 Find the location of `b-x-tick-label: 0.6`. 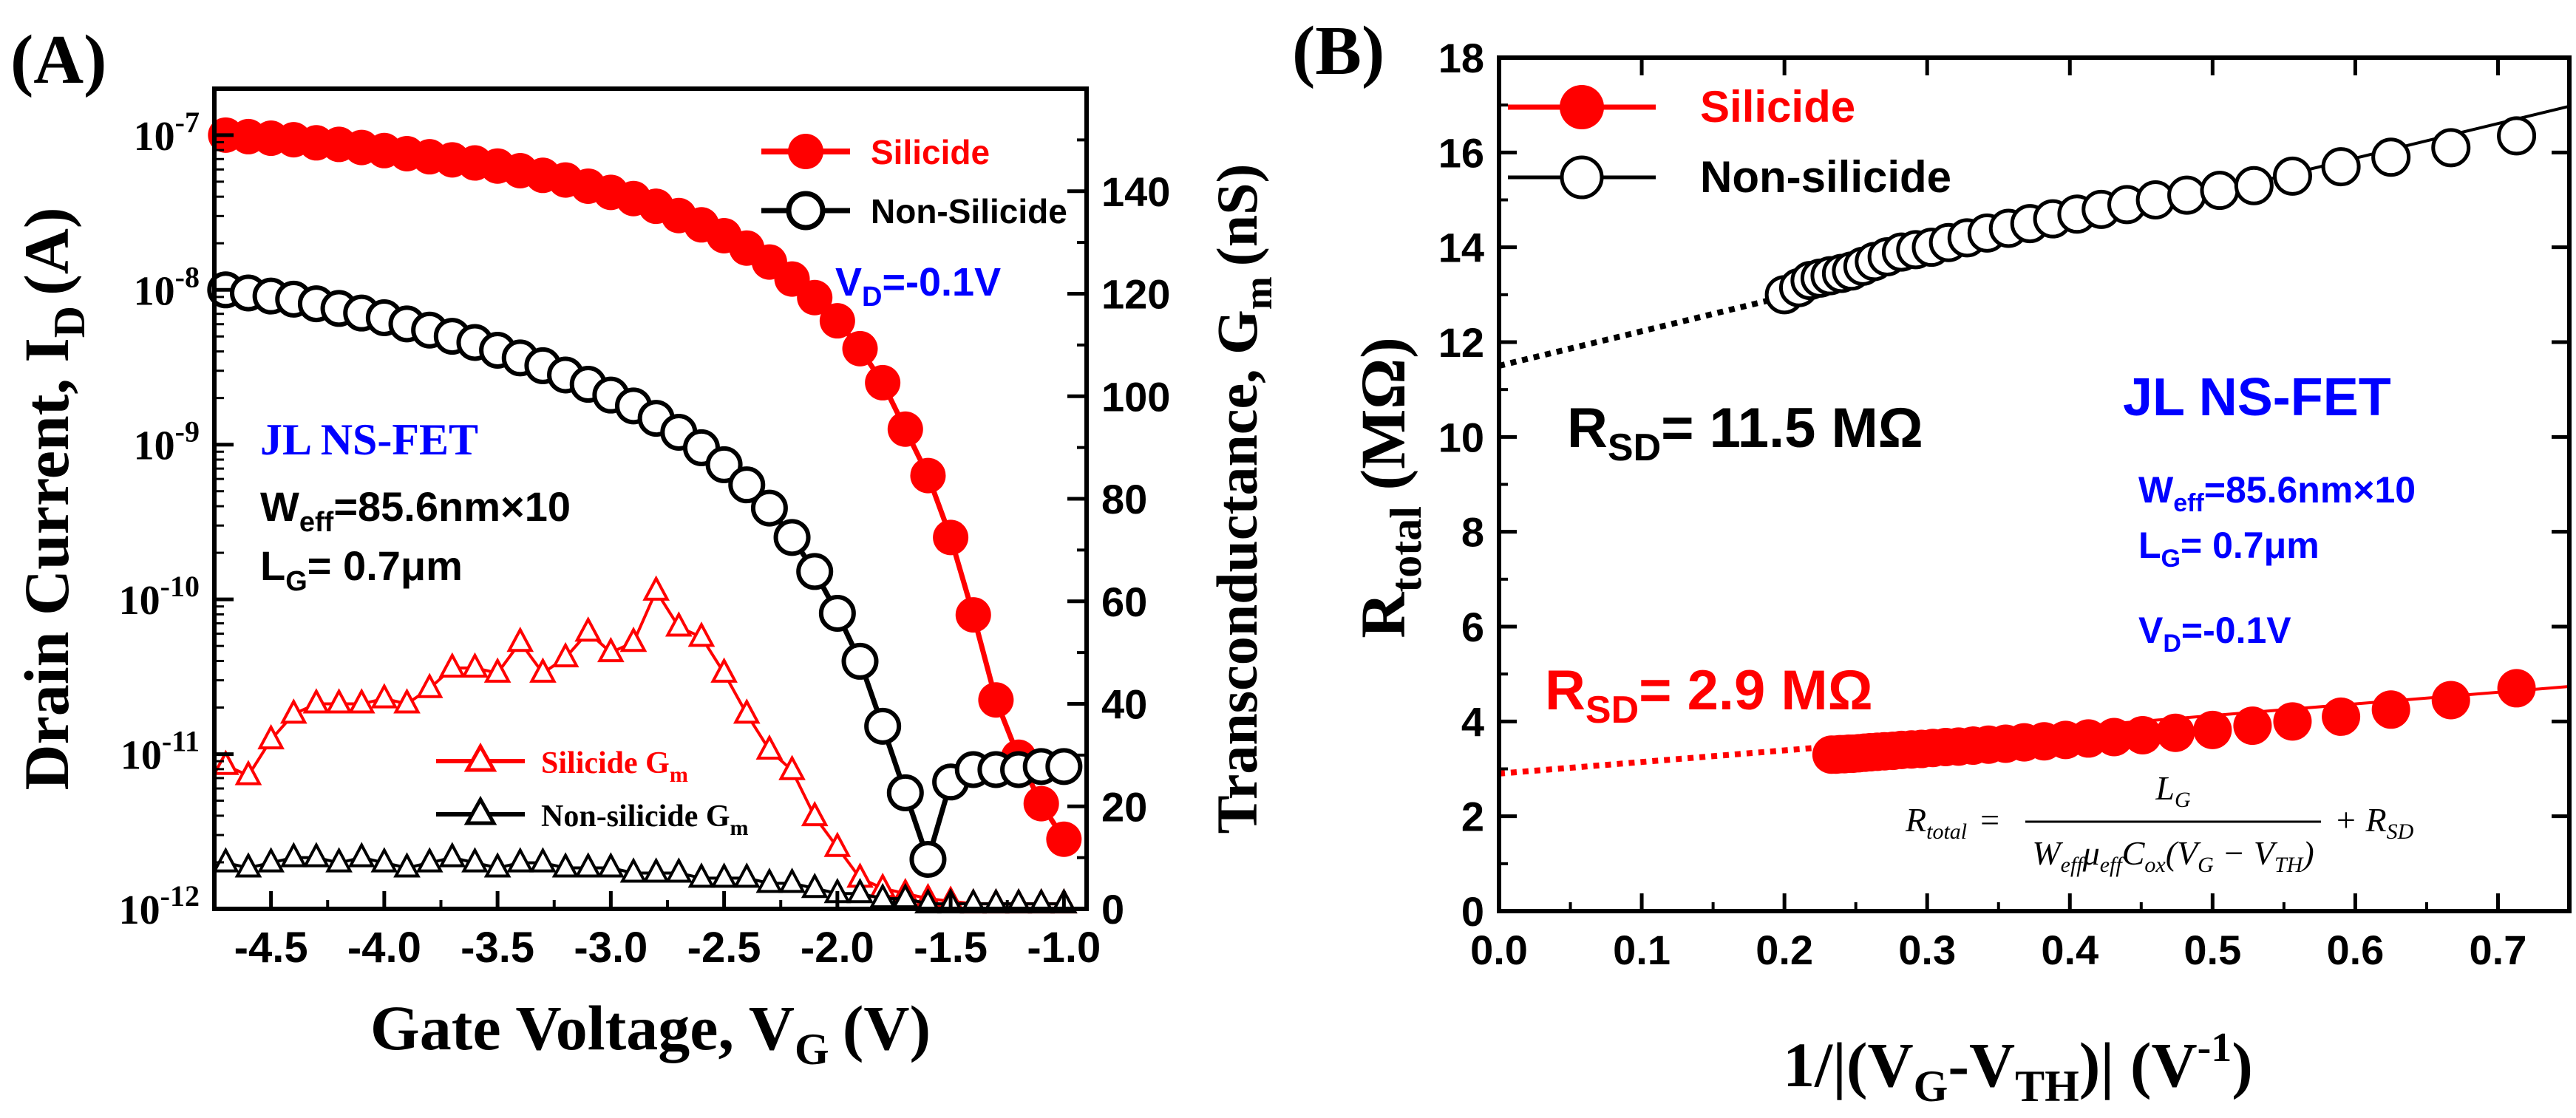

b-x-tick-label: 0.6 is located at coordinates (2355, 950).